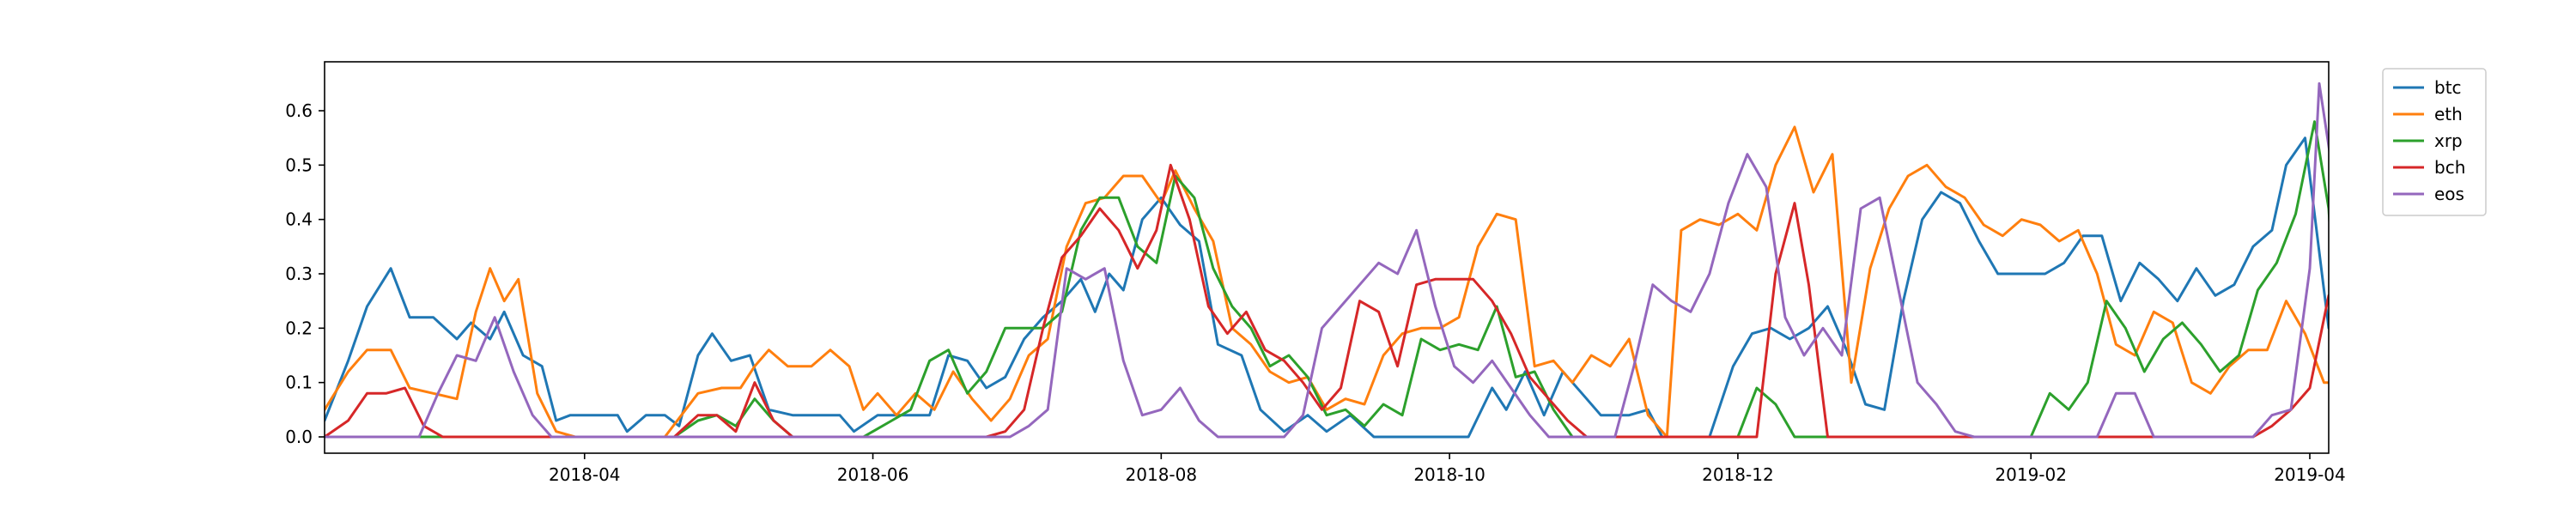 Image resolution: width=2576 pixels, height=515 pixels. Describe the element at coordinates (299, 164) in the screenshot. I see `y-tick-label: 0.5` at that location.